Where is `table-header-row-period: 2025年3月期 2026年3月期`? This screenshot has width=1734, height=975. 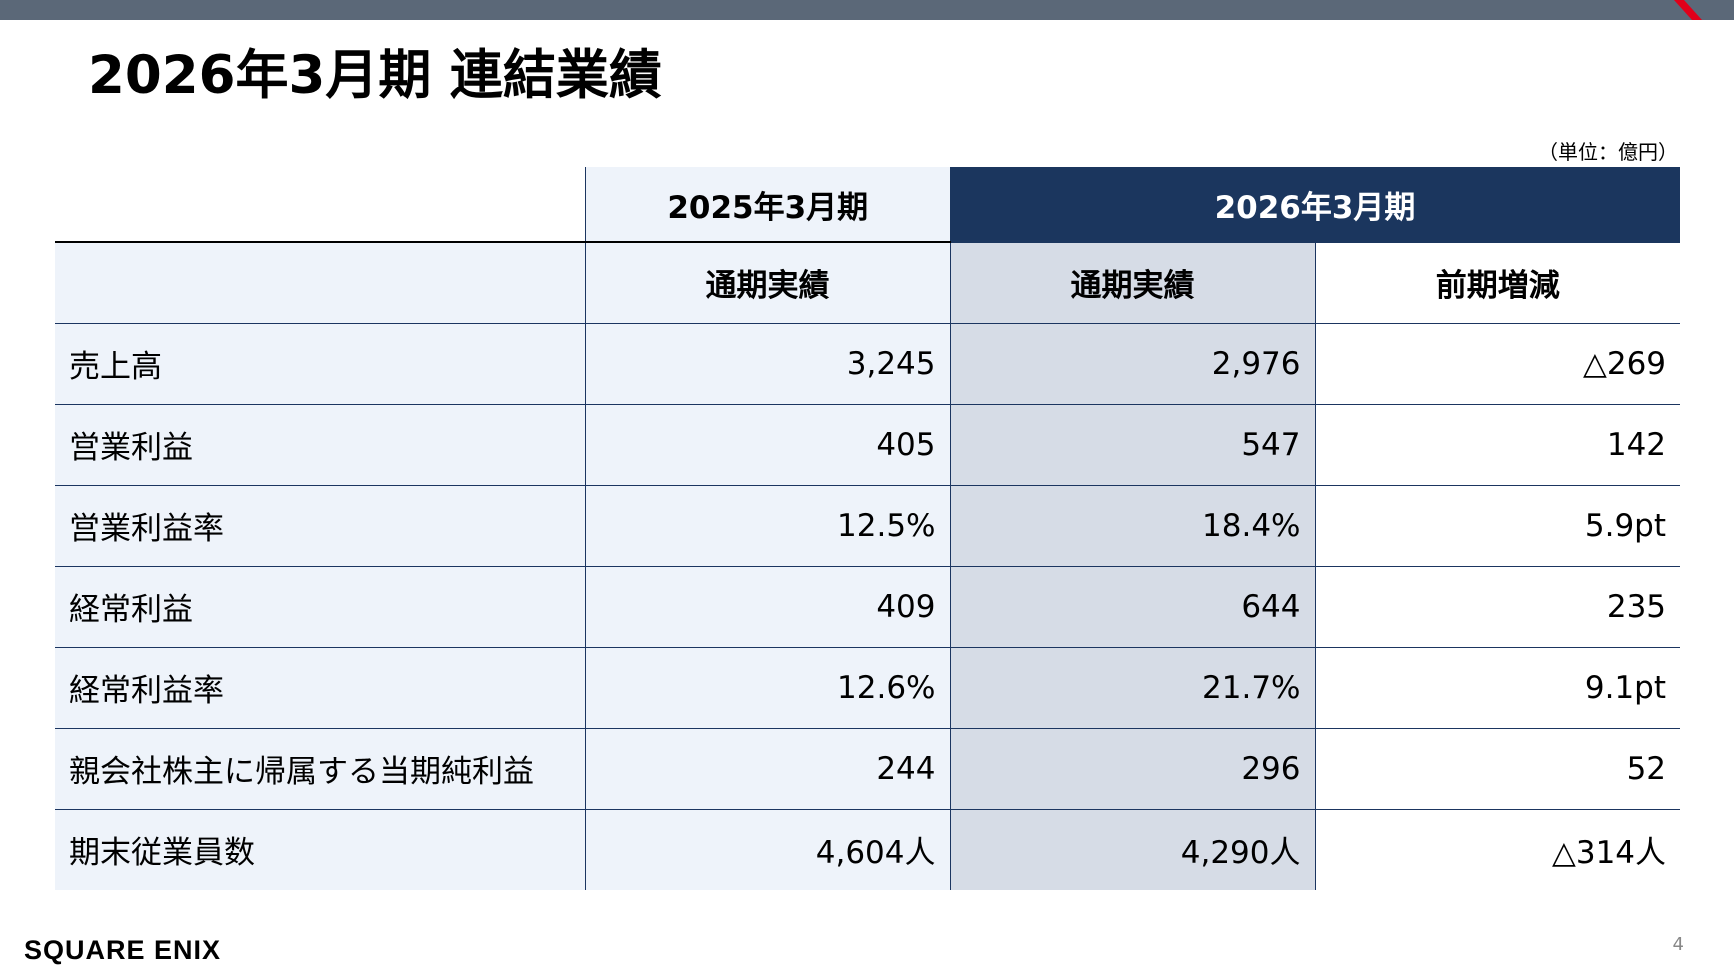
table-header-row-period: 2025年3月期 2026年3月期 is located at coordinates (868, 205).